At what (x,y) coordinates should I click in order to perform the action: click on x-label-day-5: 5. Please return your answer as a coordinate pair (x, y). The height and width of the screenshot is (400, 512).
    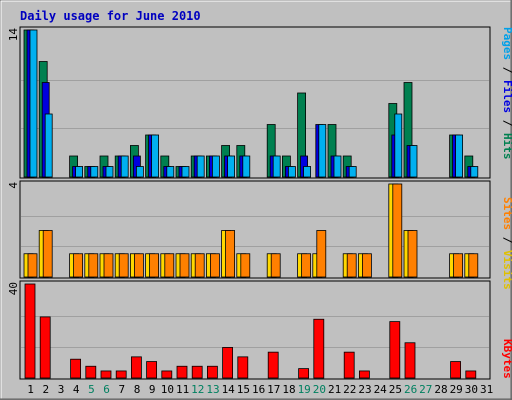
    Looking at the image, I should click on (91, 389).